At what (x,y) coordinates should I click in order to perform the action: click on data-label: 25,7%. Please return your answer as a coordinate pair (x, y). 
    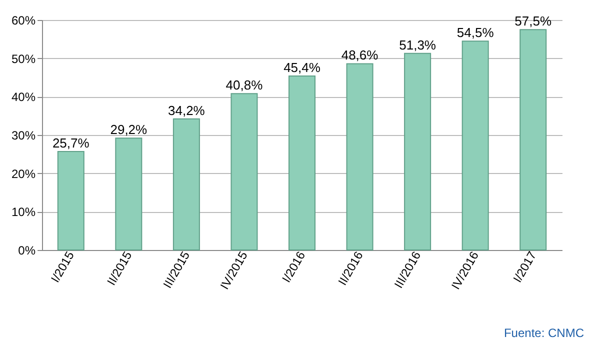
    Looking at the image, I should click on (71, 142).